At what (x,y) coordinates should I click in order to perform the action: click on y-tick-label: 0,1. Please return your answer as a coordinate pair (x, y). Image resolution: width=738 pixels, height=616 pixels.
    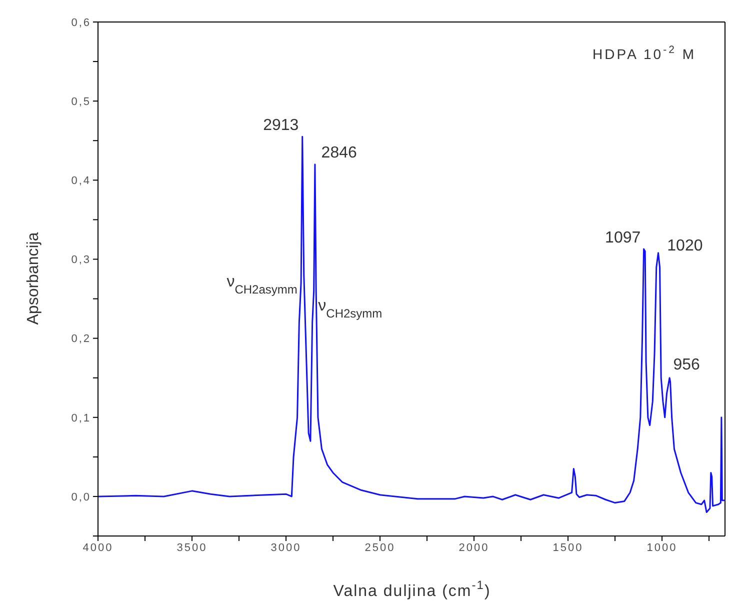
    Looking at the image, I should click on (81, 418).